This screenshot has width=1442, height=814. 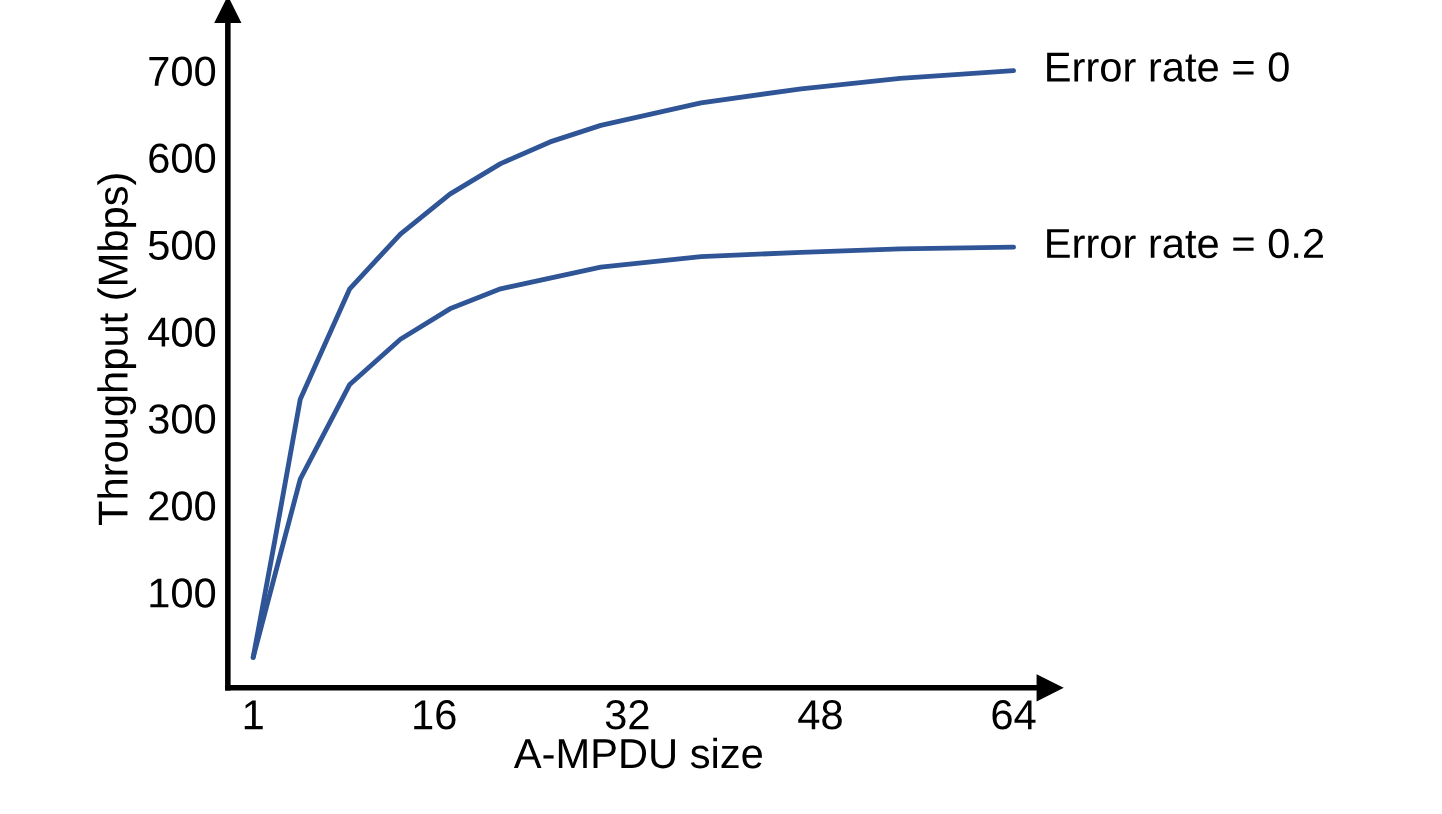 I want to click on y-tick-label: 500, so click(x=182, y=245).